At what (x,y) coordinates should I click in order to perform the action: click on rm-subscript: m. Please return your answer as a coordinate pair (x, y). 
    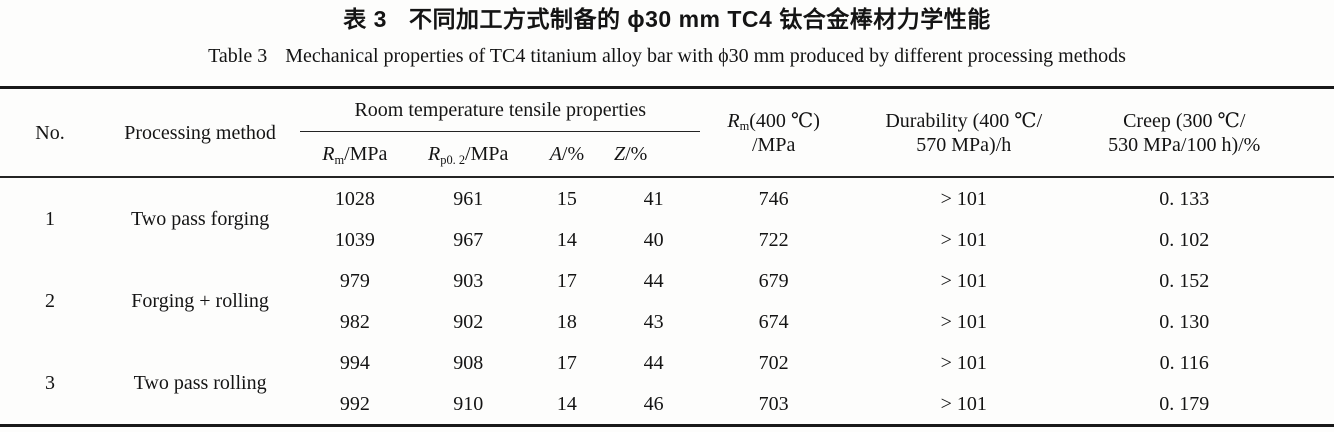
    Looking at the image, I should click on (339, 159).